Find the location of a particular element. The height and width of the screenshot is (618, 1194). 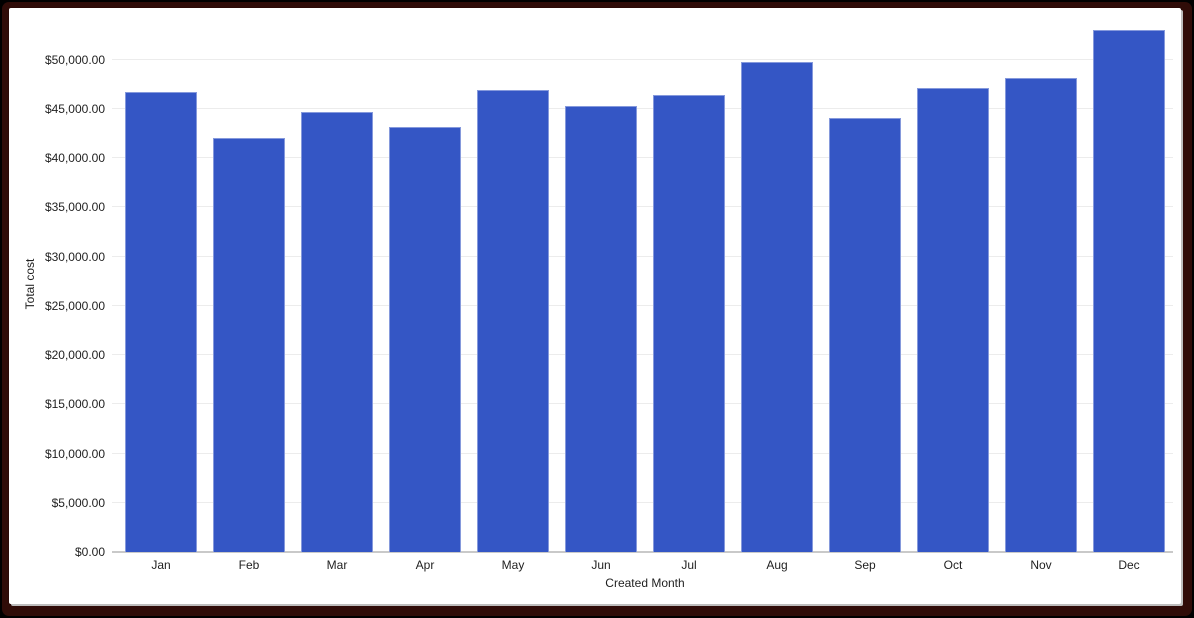

y-tick-label: $25,000.00 is located at coordinates (74, 305).